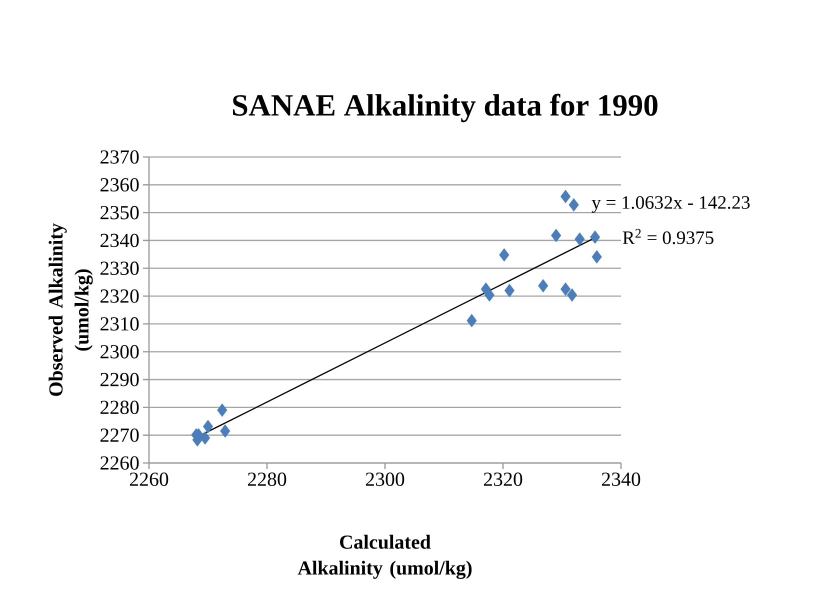  What do you see at coordinates (445, 108) in the screenshot?
I see `chart-title: SANAE Alkalinity data for 1990` at bounding box center [445, 108].